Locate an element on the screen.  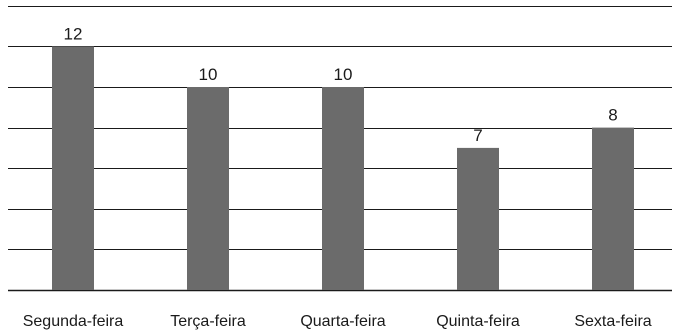
category-label-5: Sexta-feira is located at coordinates (612, 321).